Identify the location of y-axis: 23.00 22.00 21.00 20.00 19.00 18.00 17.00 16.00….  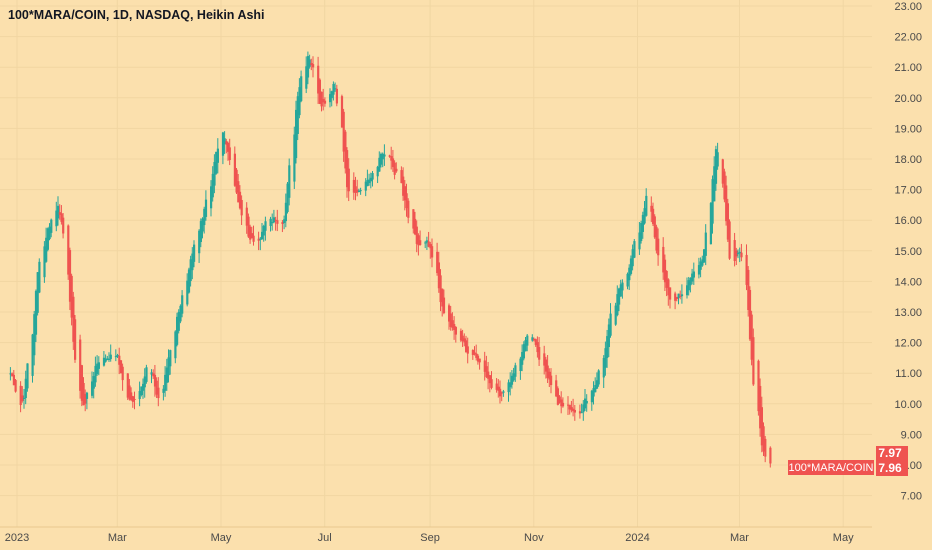
(908, 252).